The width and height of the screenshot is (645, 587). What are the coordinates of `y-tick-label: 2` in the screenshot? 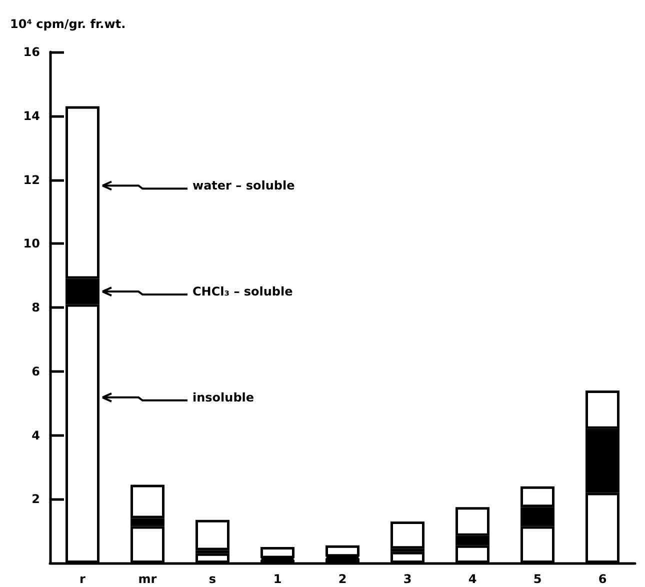 It's located at (36, 499).